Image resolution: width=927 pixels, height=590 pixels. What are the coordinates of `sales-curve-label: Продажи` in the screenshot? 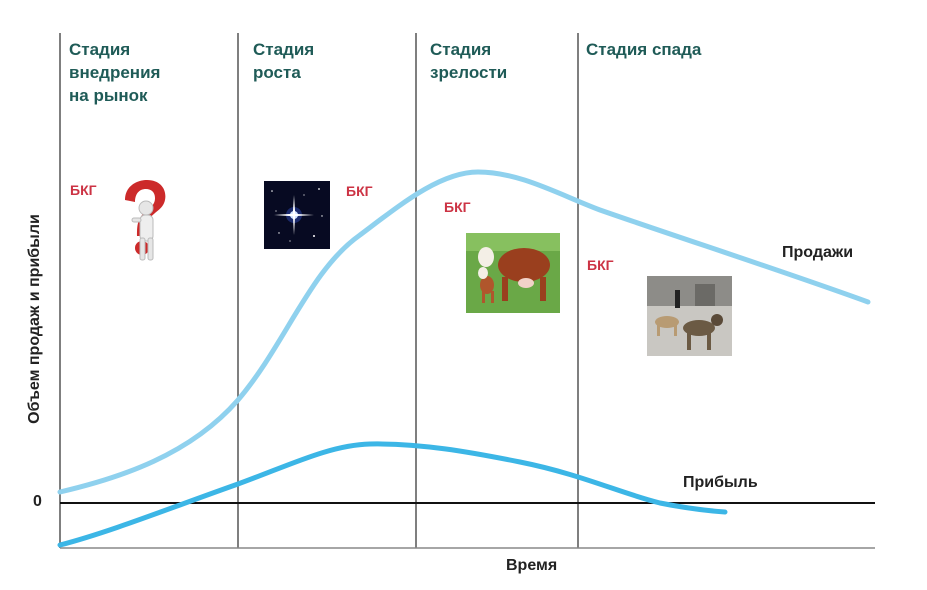 It's located at (818, 252).